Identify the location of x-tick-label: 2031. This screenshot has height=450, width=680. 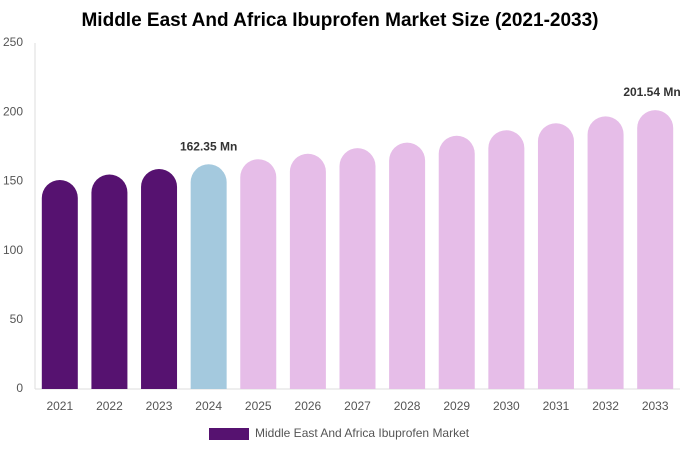
(556, 406).